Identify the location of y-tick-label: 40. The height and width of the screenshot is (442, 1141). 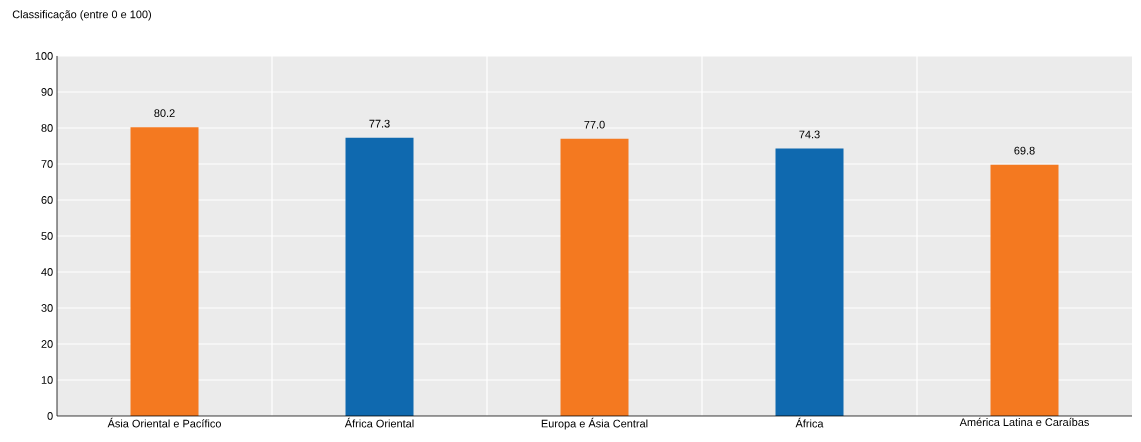
(47, 272).